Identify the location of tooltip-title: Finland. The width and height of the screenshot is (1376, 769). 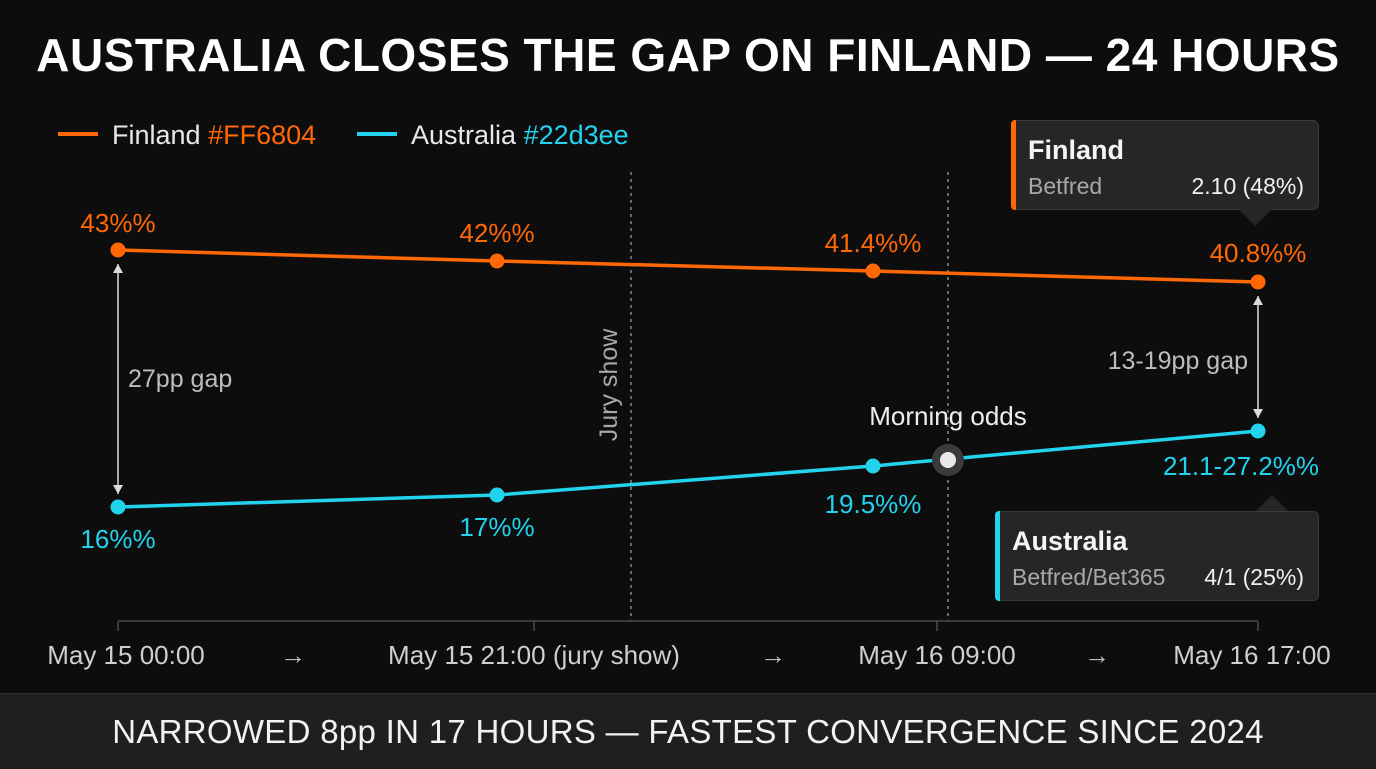
(1076, 150).